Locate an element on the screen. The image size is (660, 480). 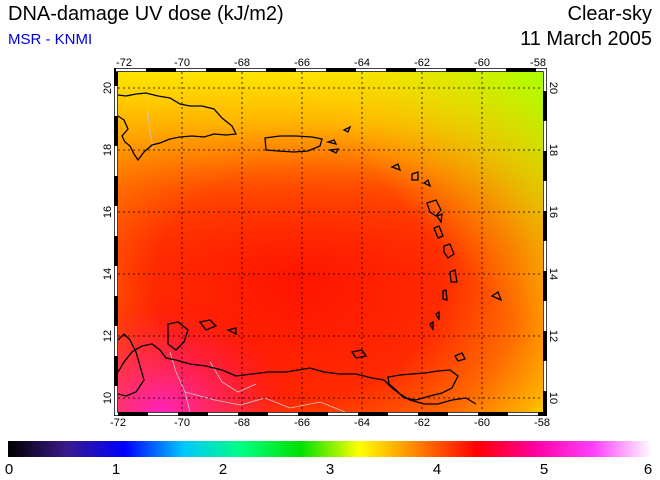
saint-vincent-coast is located at coordinates (445, 295).